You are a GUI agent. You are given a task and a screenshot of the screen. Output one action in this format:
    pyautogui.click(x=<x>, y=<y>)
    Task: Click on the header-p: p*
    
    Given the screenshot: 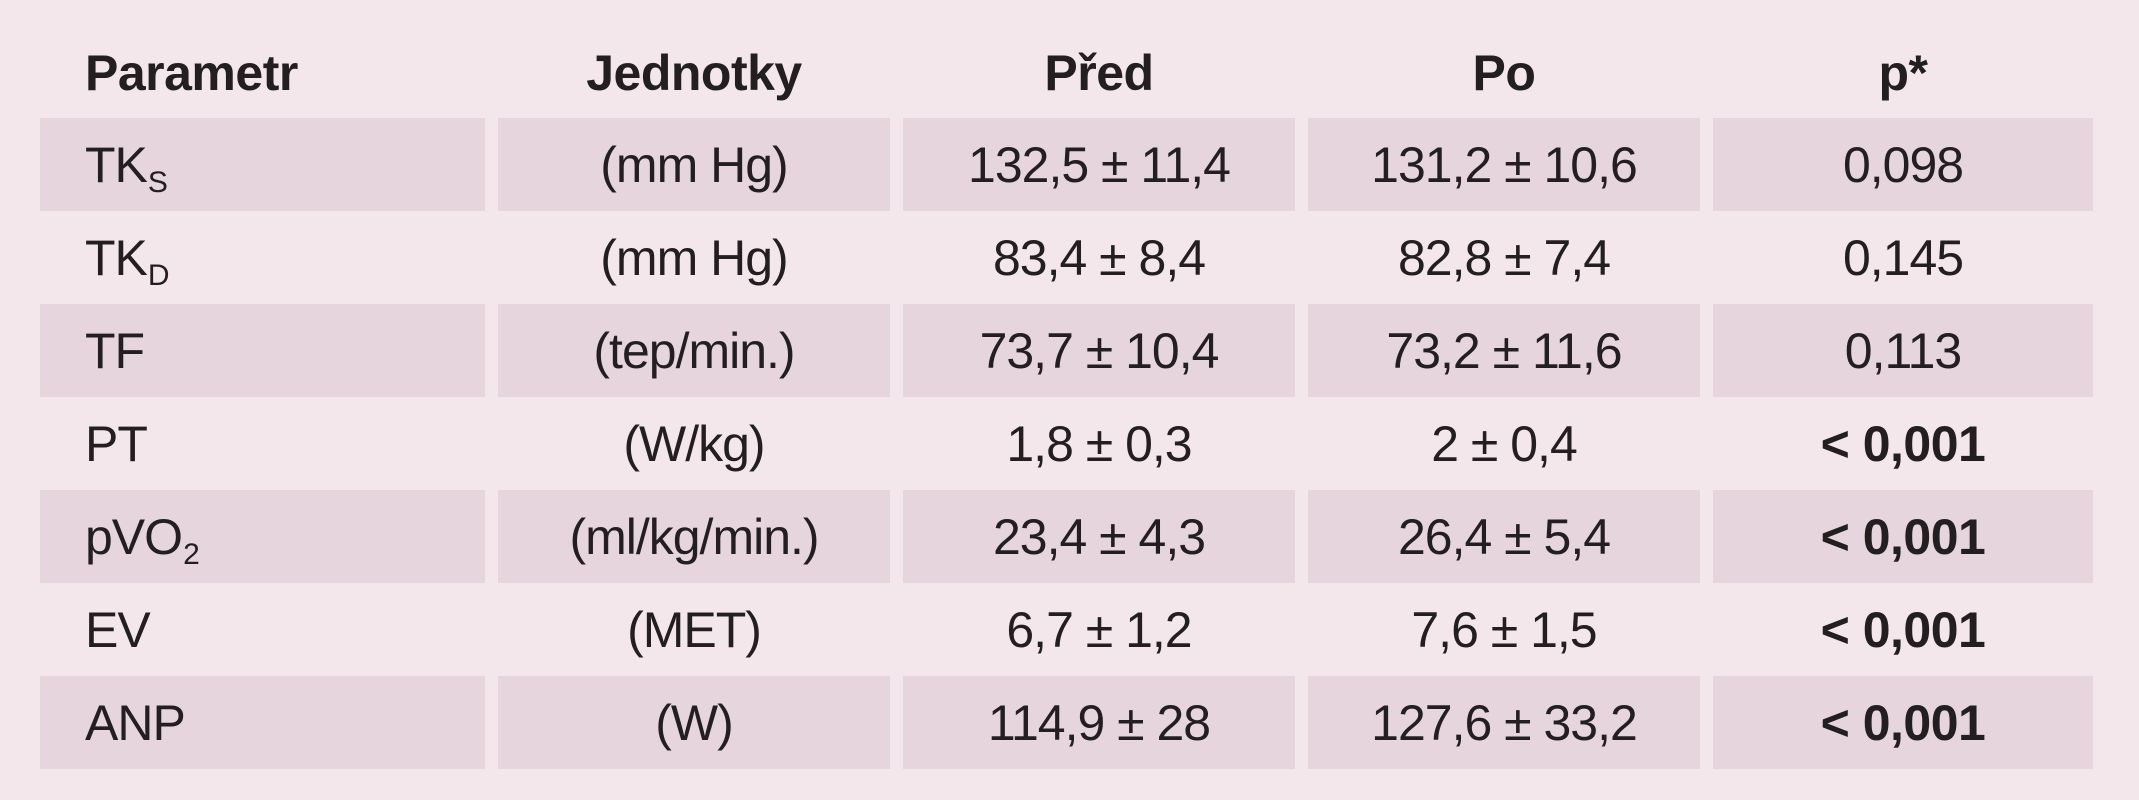 What is the action you would take?
    pyautogui.click(x=1903, y=73)
    